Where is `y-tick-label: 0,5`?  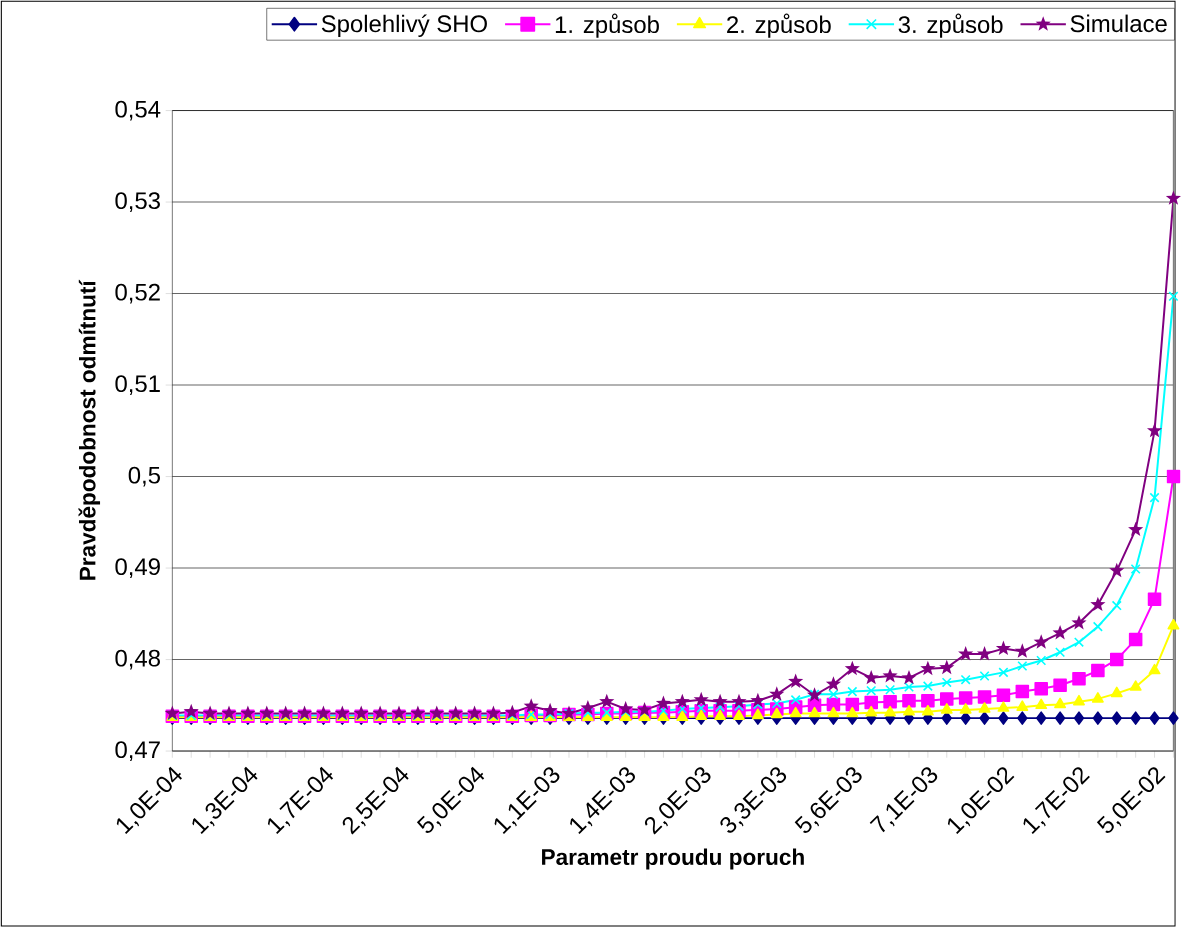
y-tick-label: 0,5 is located at coordinates (144, 476).